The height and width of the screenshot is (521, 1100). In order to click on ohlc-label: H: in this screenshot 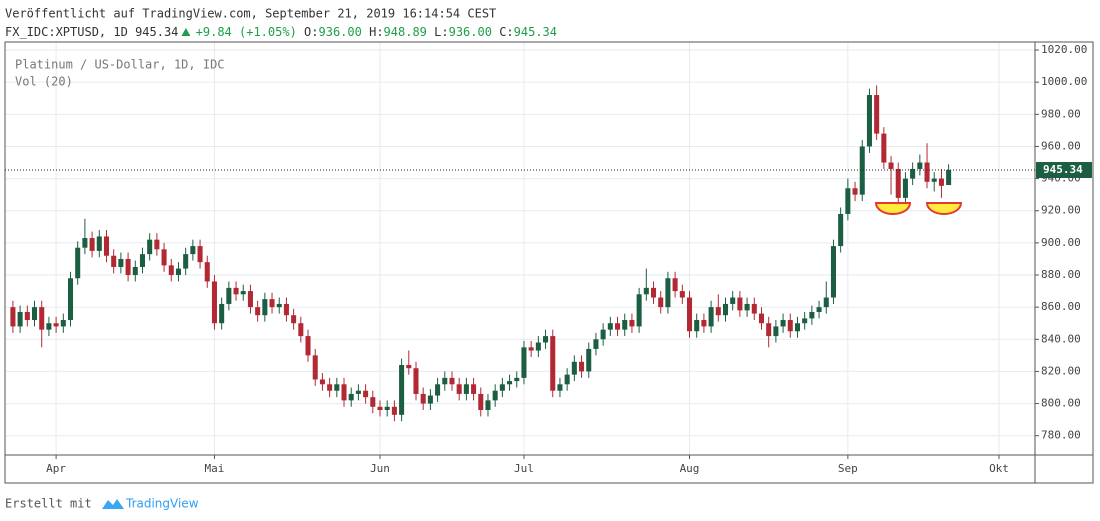, I will do `click(376, 32)`.